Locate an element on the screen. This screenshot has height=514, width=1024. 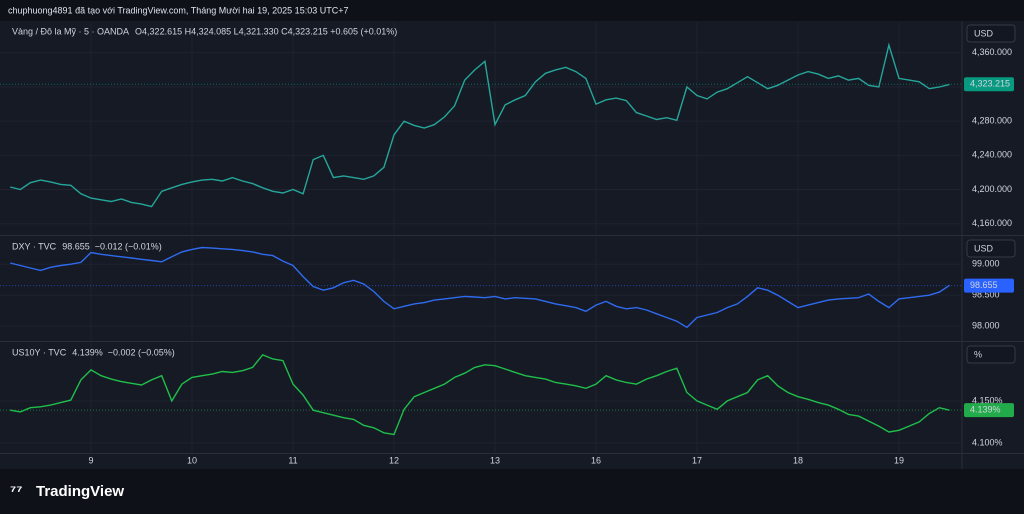
y-tick-label: 99.000 is located at coordinates (986, 264).